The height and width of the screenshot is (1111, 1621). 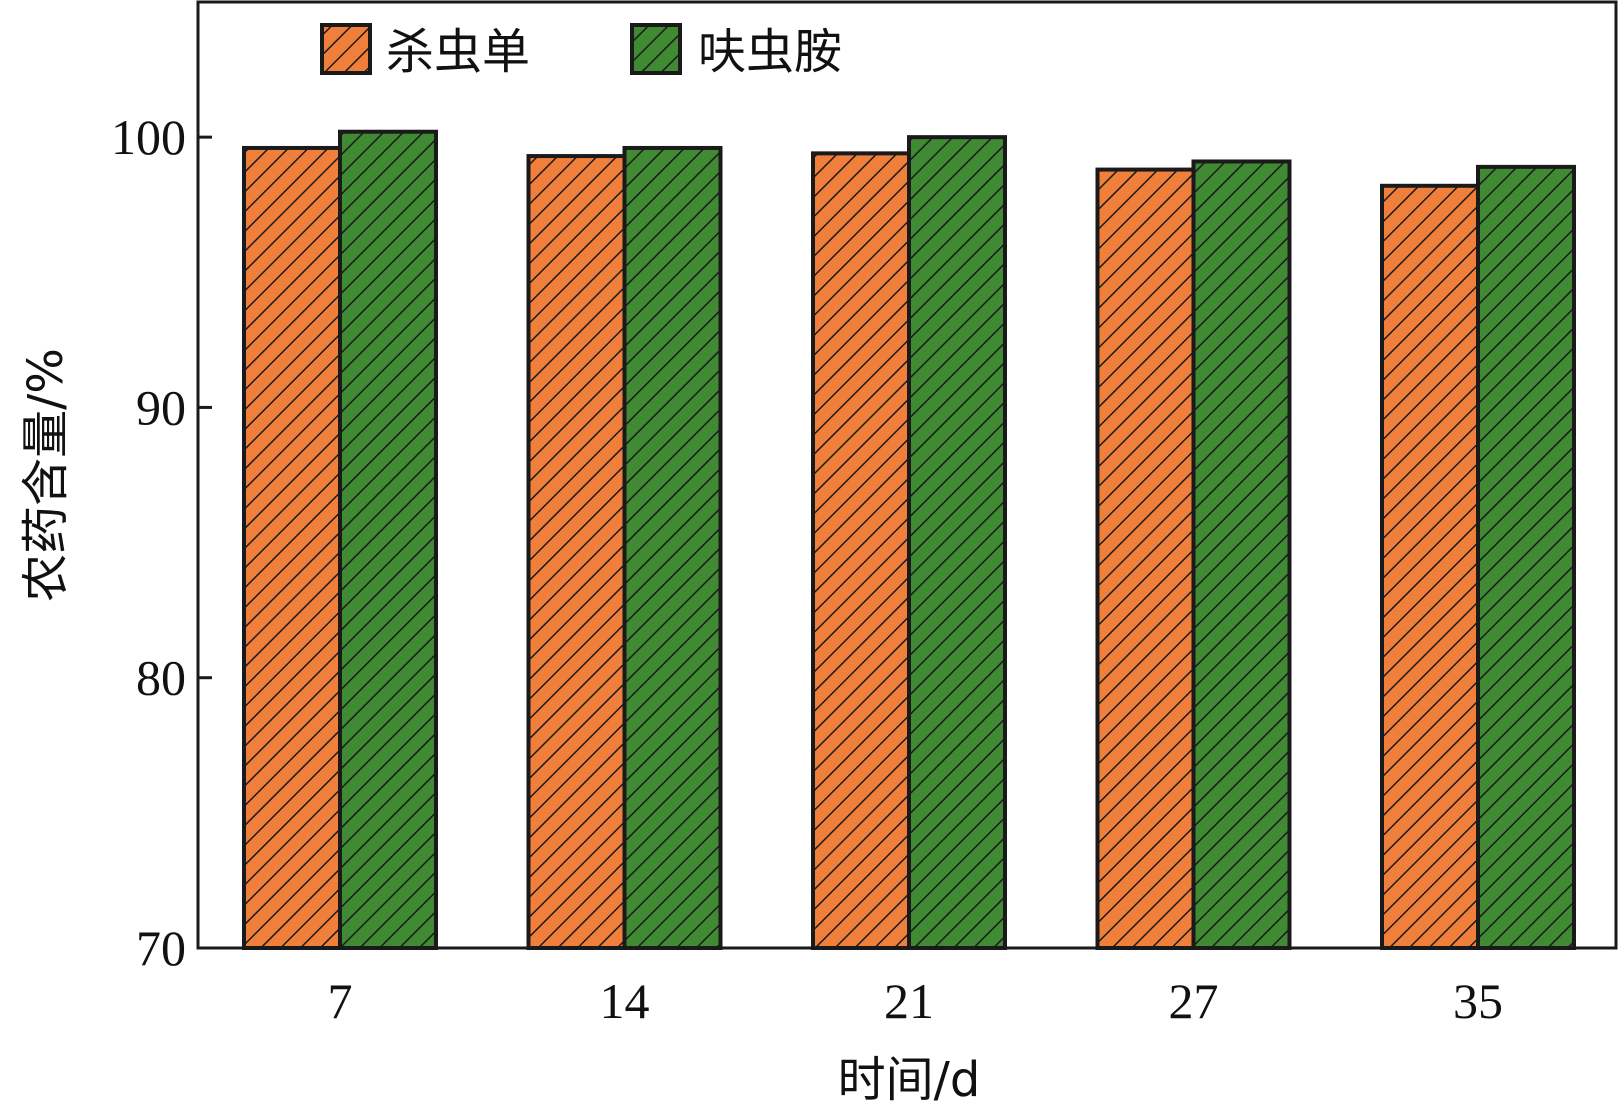 What do you see at coordinates (46, 475) in the screenshot?
I see `y-axis-label: 农药含量/%` at bounding box center [46, 475].